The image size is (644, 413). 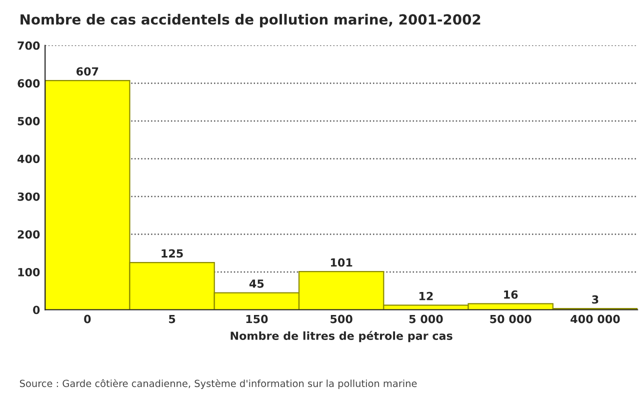 I want to click on y-tick-label: 500, so click(x=29, y=121).